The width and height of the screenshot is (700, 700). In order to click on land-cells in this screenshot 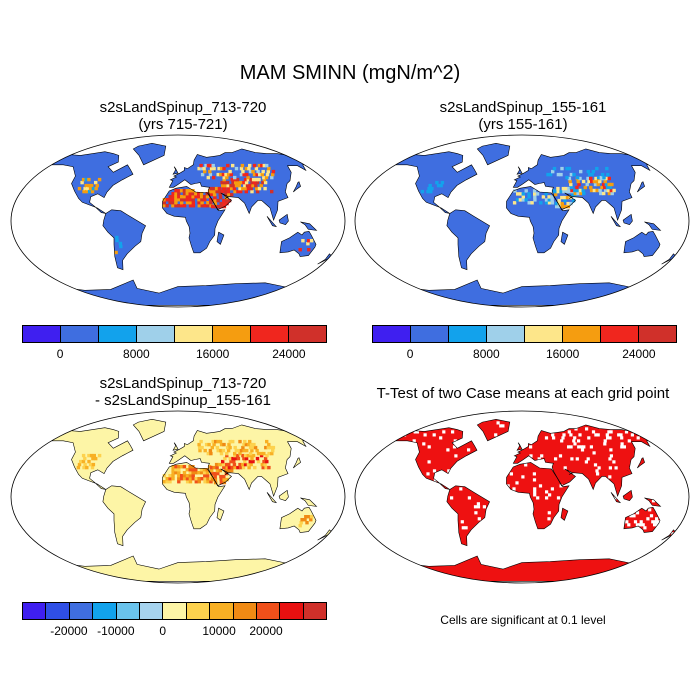, I will do `click(192, 500)`.